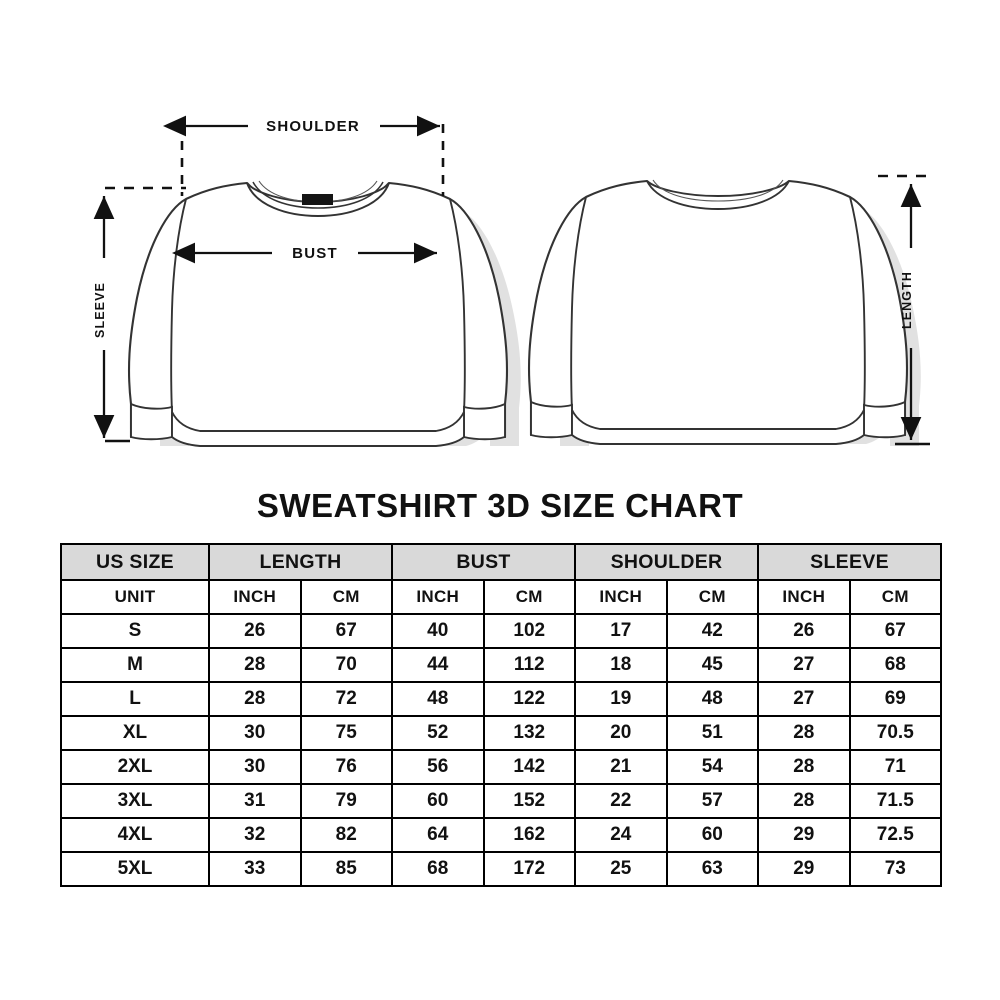 Image resolution: width=1000 pixels, height=1000 pixels. I want to click on cell-sleeve-cm: 71.5, so click(895, 801).